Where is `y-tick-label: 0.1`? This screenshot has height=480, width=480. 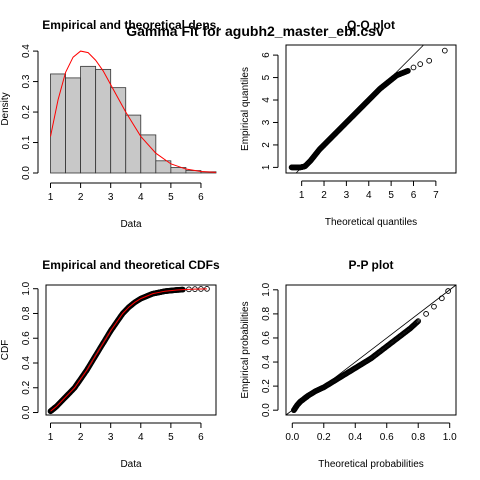 y-tick-label: 0.1 is located at coordinates (26, 142).